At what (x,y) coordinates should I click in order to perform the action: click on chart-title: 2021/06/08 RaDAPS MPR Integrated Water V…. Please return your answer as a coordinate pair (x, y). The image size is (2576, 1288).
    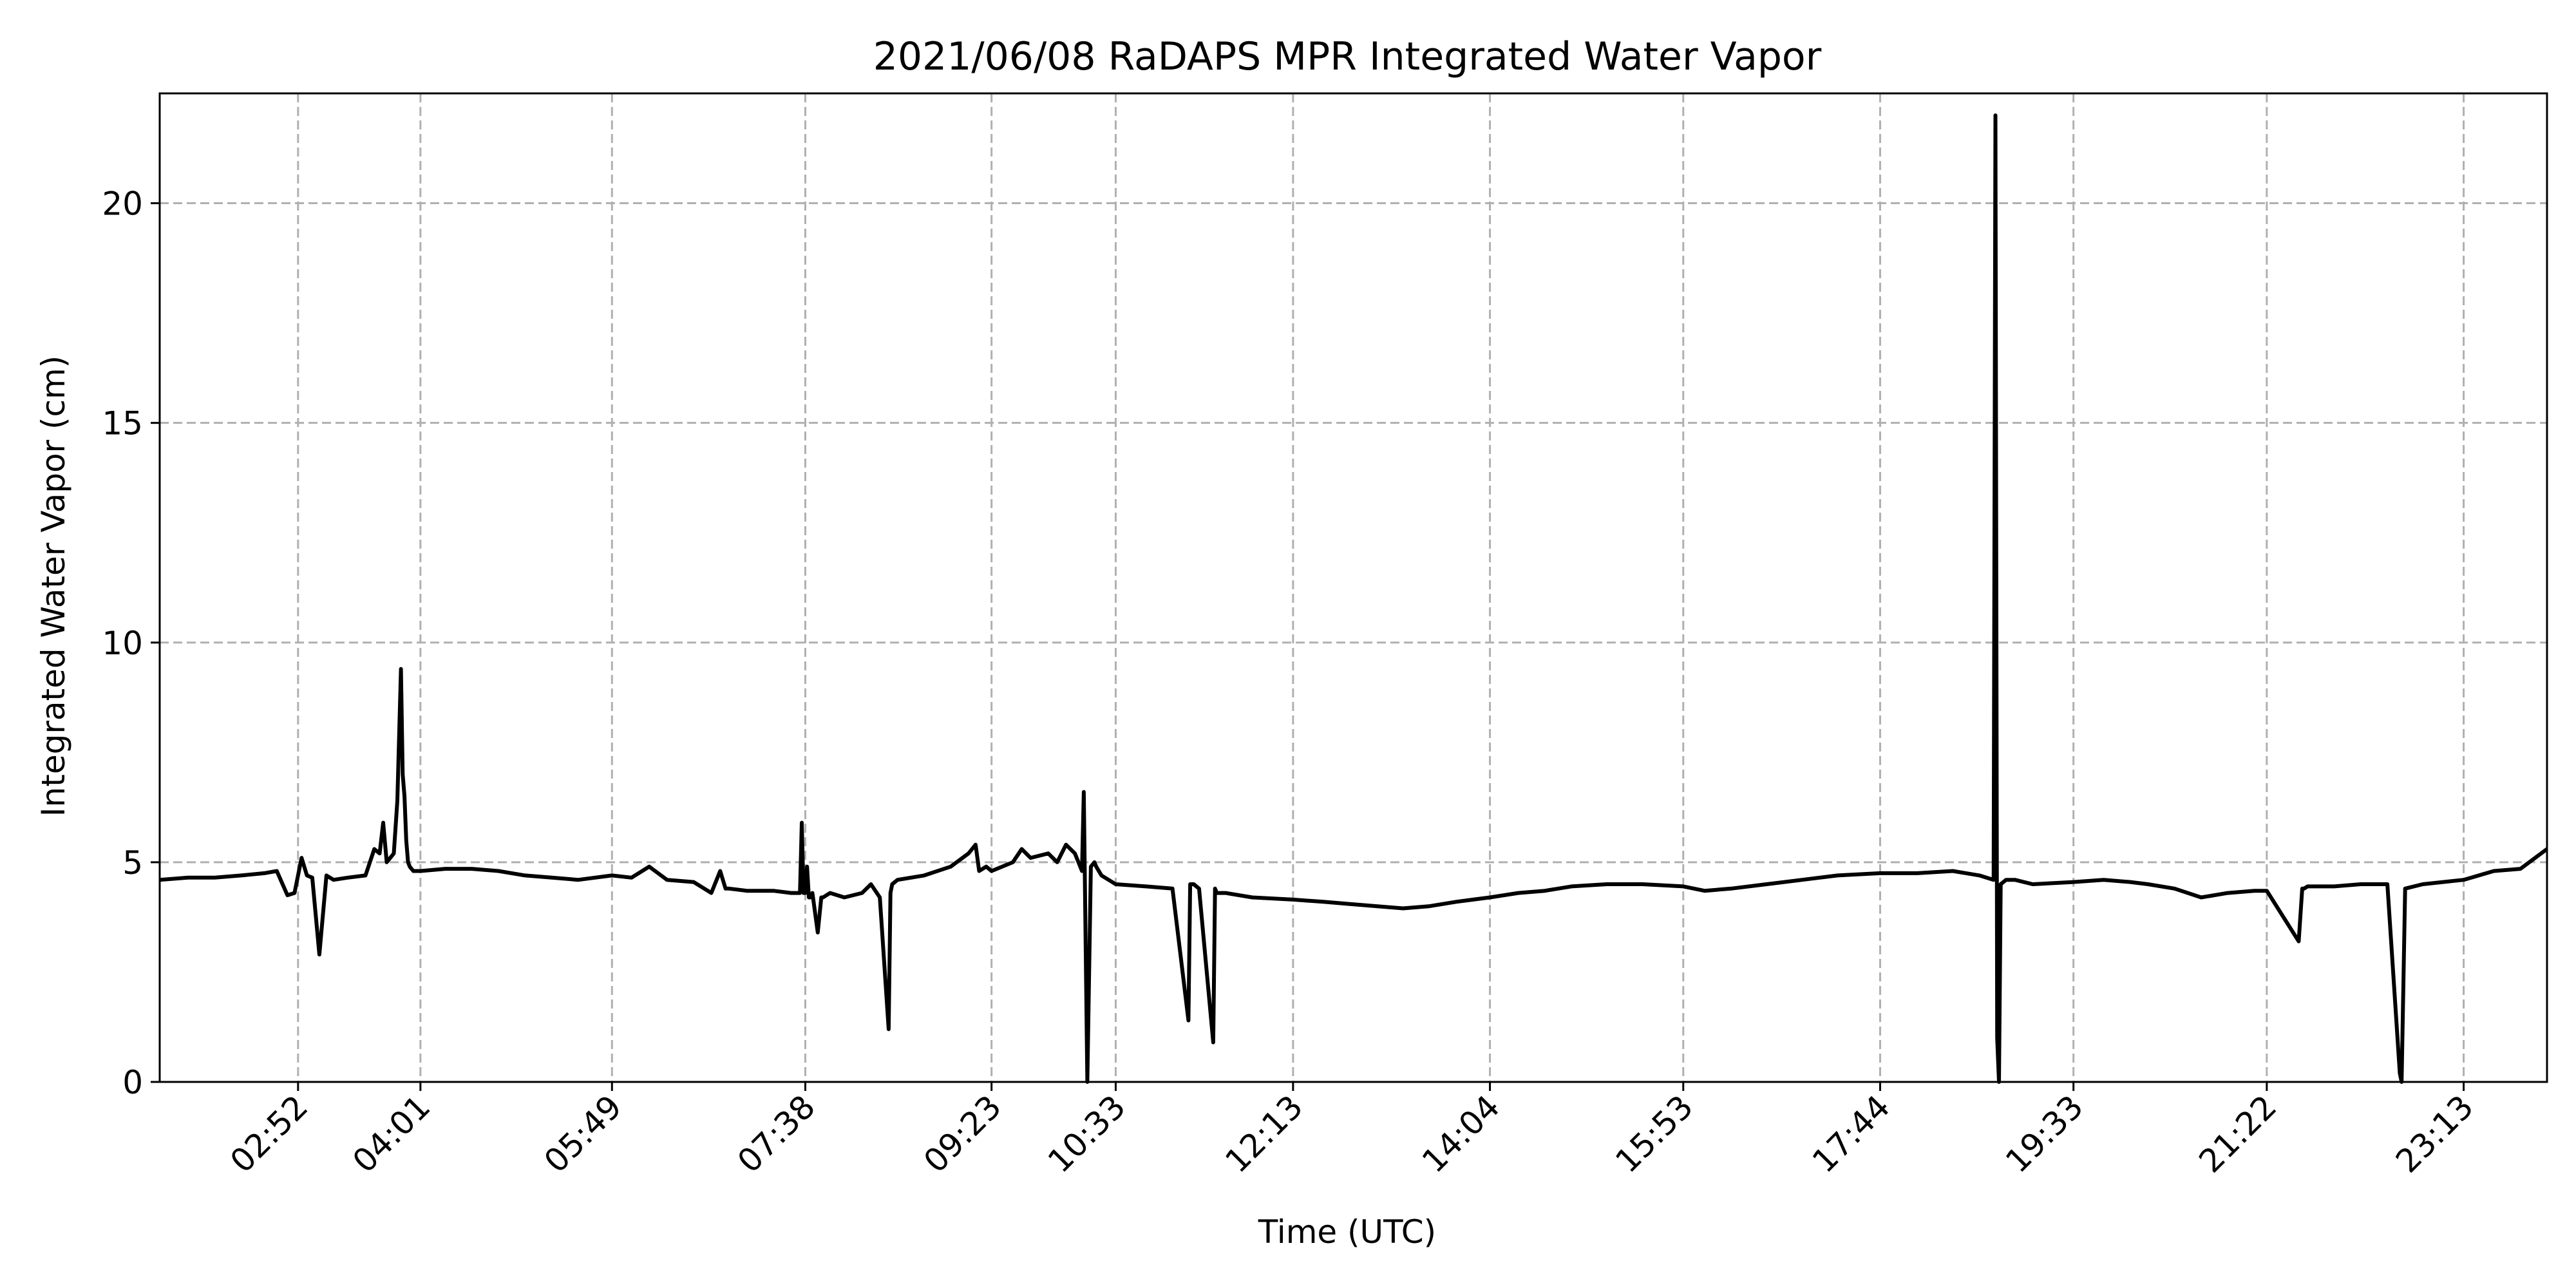
    Looking at the image, I should click on (1347, 56).